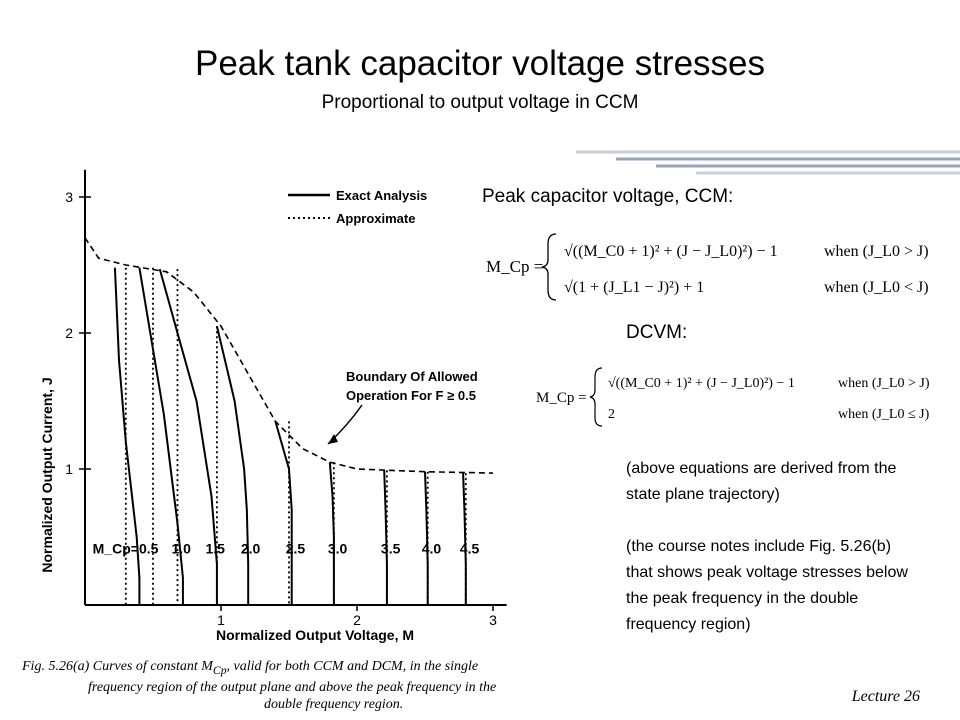 Image resolution: width=960 pixels, height=720 pixels. What do you see at coordinates (432, 548) in the screenshot?
I see `curve-label-4.0: 4.0` at bounding box center [432, 548].